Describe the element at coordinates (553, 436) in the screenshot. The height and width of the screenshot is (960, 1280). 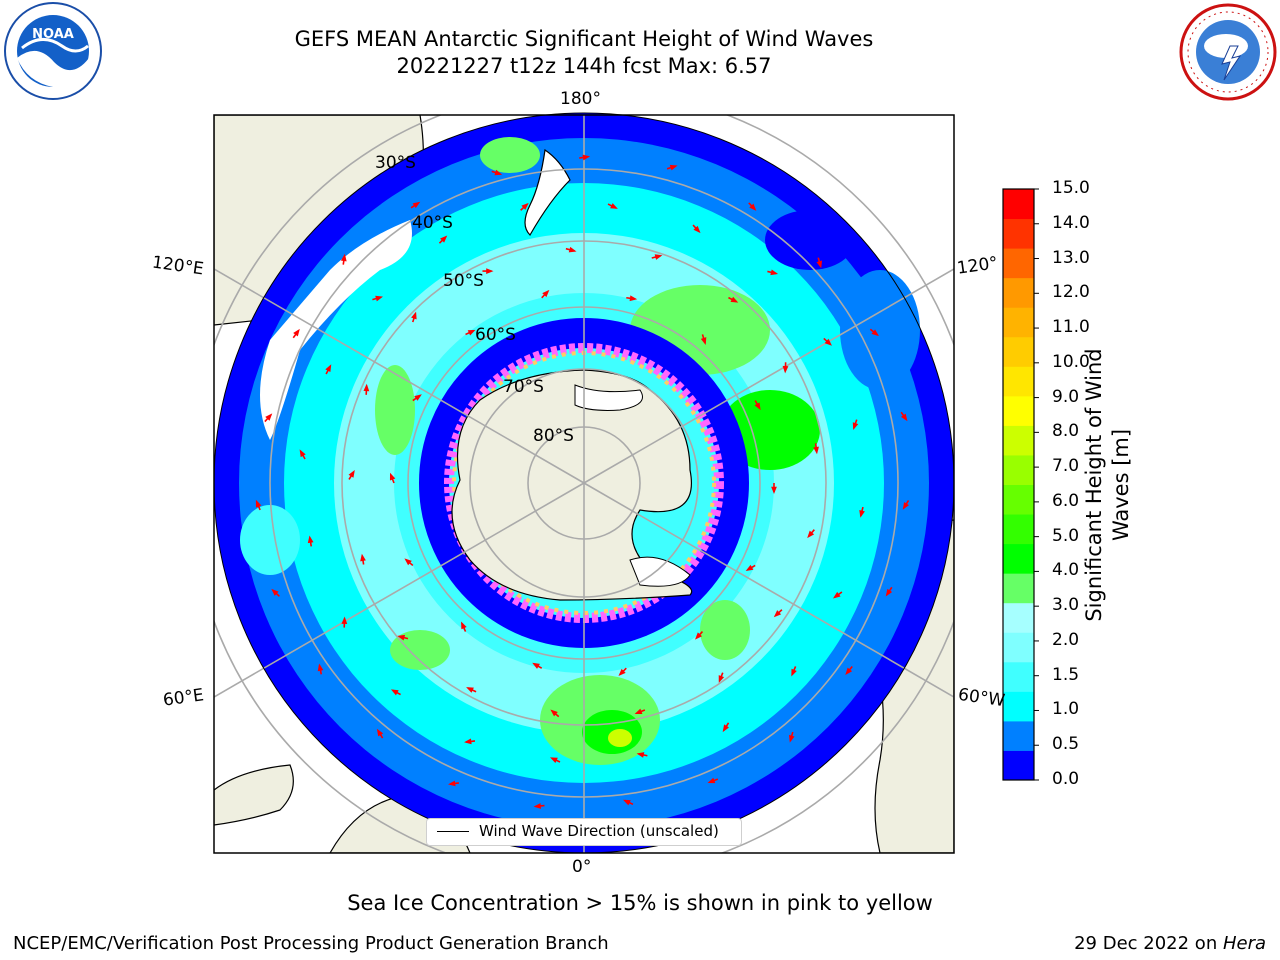
I see `lat-label-80s: 80°S` at that location.